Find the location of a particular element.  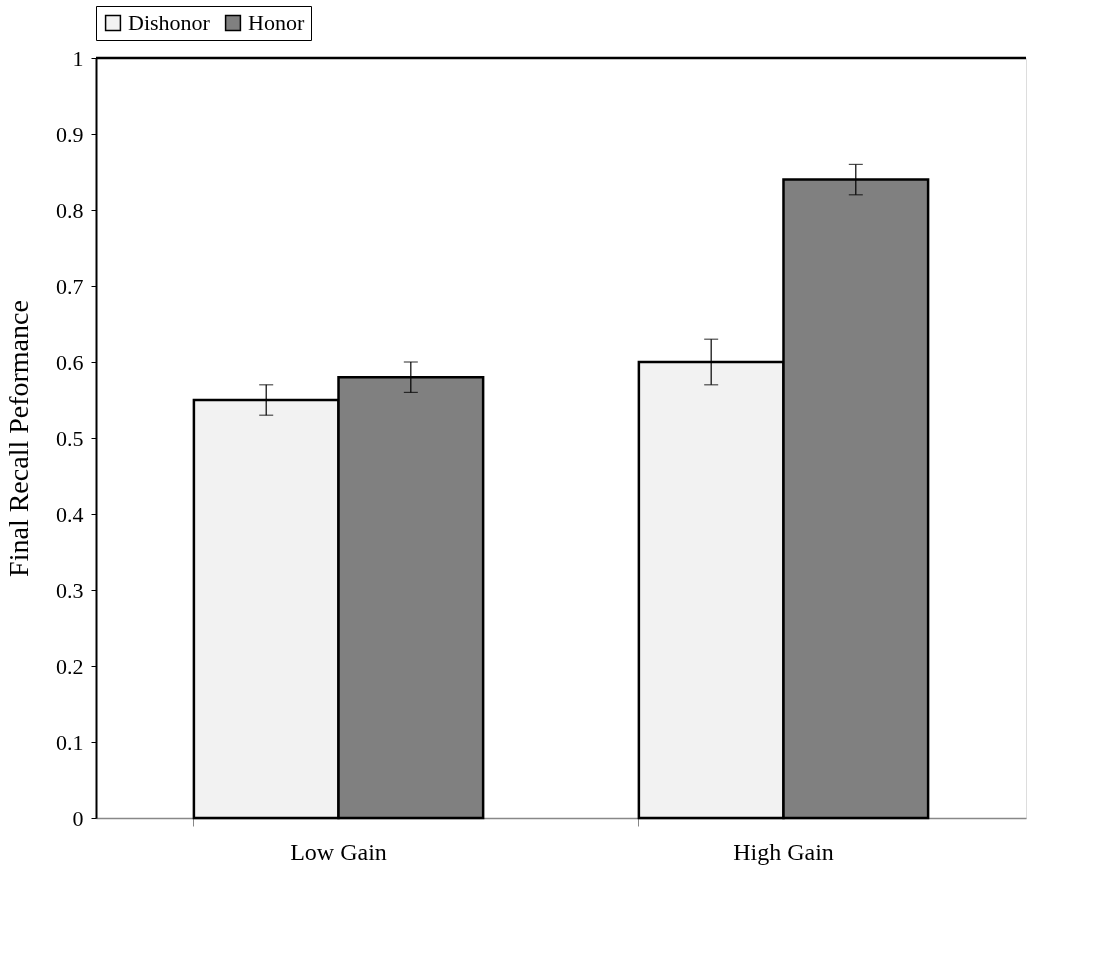

y-tick-label: 0.7 is located at coordinates (70, 286).